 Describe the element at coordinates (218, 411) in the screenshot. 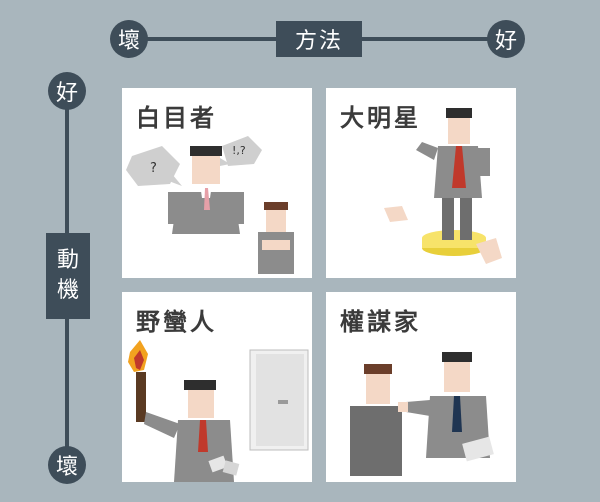

I see `barbarian-illustration` at that location.